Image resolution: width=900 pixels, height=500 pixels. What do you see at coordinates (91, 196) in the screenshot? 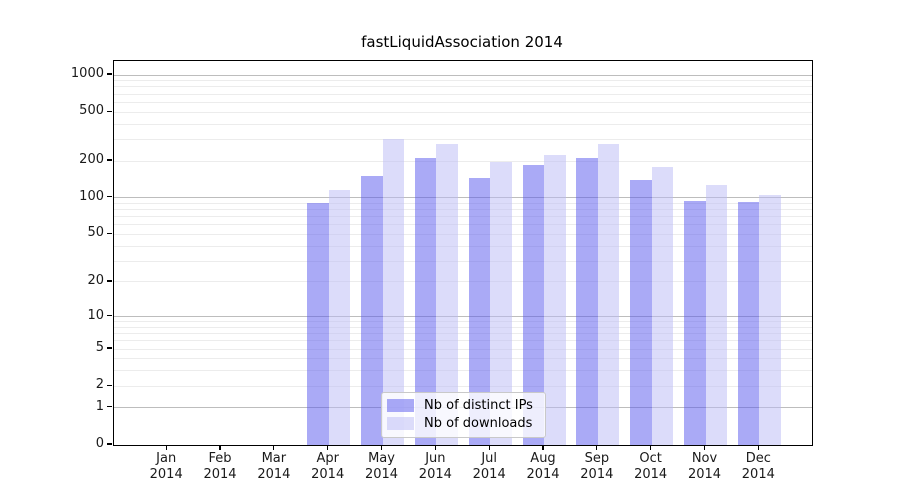
I see `y-tick-label: 100` at bounding box center [91, 196].